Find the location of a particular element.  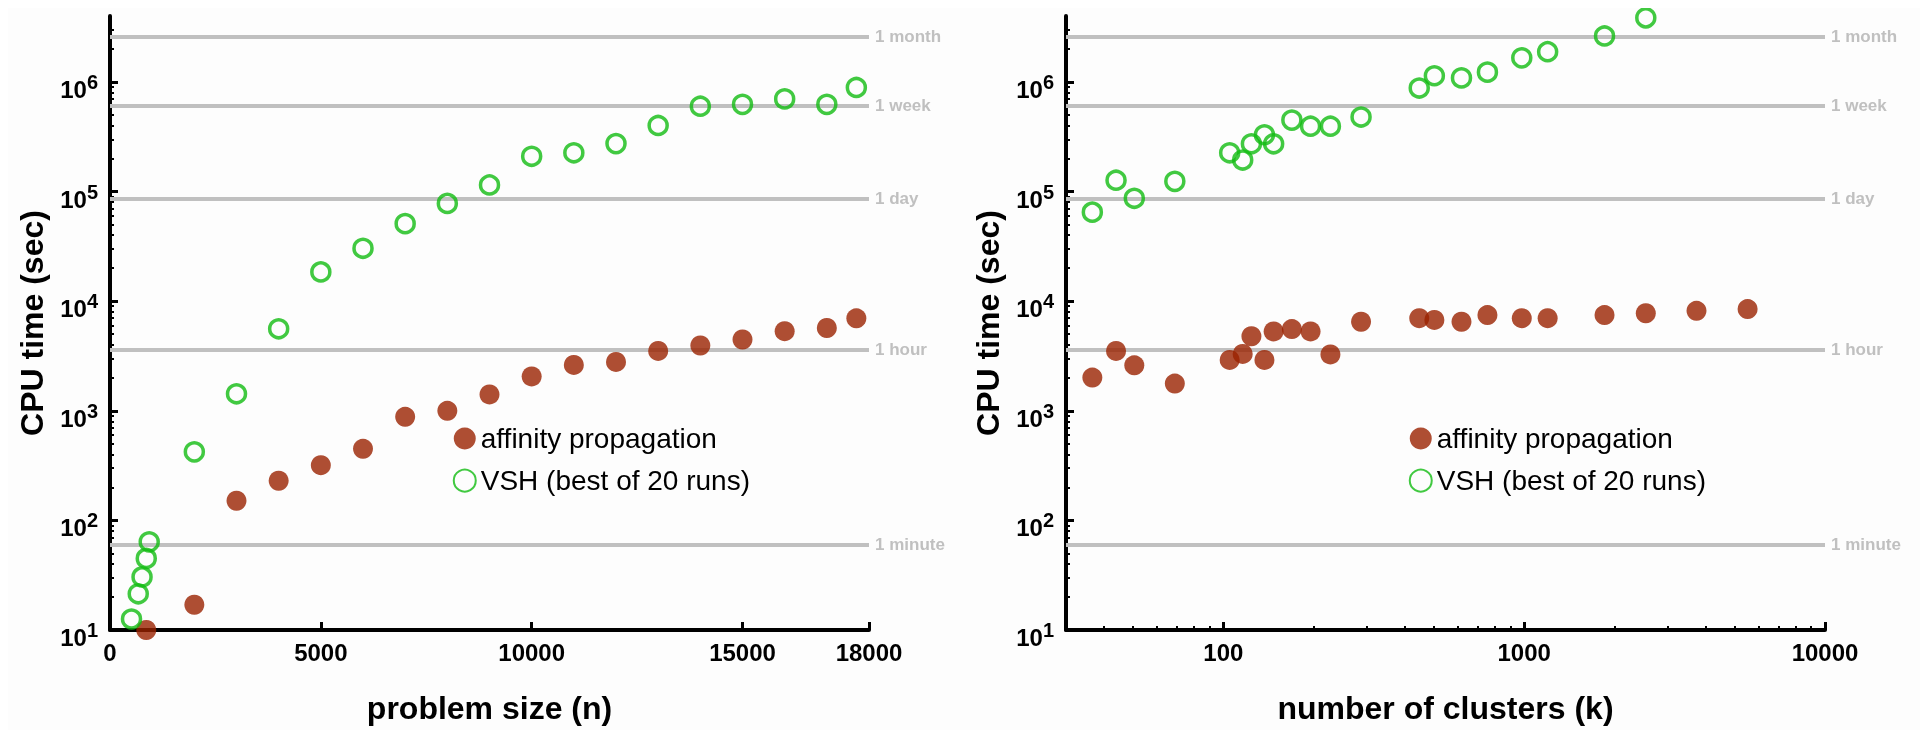

x-tick-label: 18000 is located at coordinates (869, 652).